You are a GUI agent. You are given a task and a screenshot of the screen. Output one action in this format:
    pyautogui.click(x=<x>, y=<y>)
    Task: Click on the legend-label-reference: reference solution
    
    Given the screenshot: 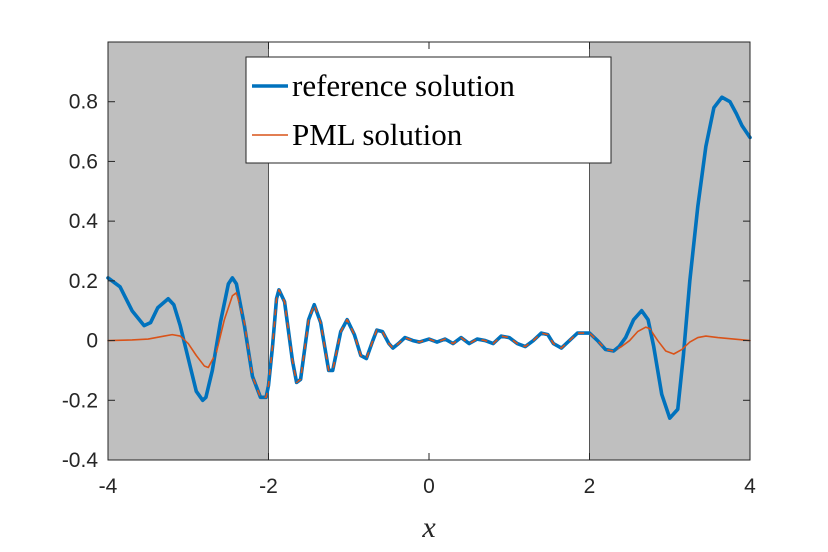 What is the action you would take?
    pyautogui.click(x=403, y=85)
    